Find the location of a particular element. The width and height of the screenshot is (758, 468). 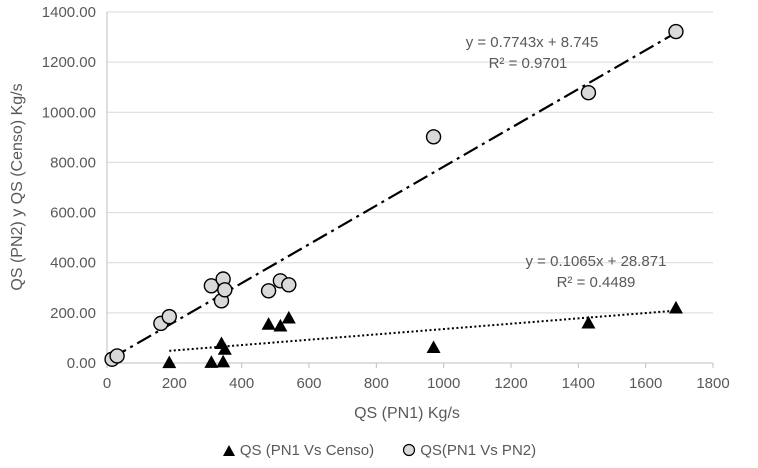

circle-marker-icon is located at coordinates (409, 450).